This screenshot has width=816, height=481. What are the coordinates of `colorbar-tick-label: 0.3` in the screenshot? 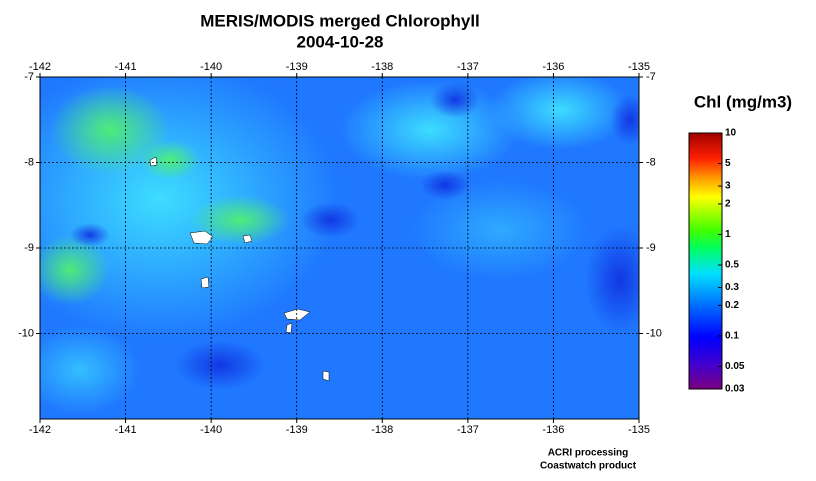 It's located at (732, 287).